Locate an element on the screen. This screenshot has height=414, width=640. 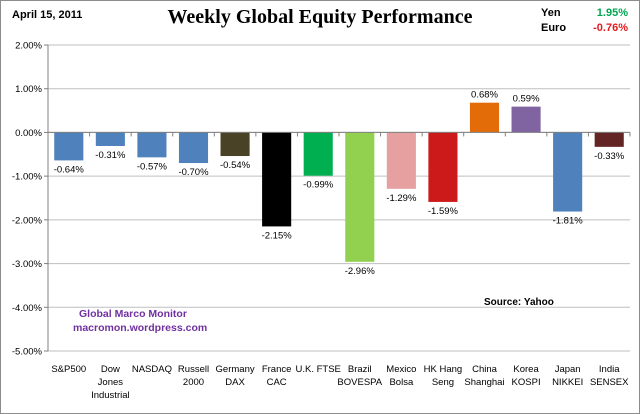
y-tick-label: -1.00% is located at coordinates (27, 177).